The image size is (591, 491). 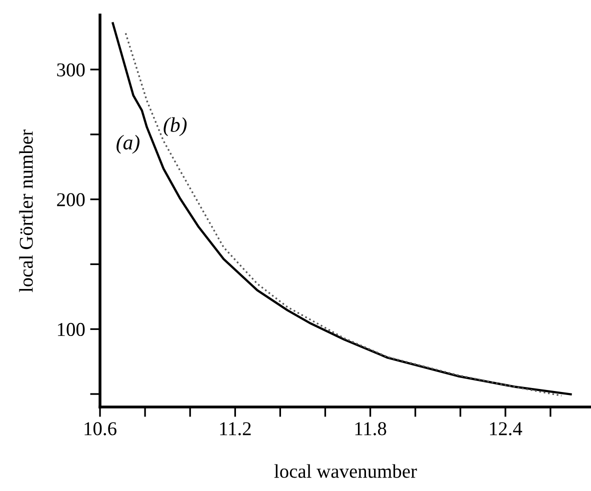 What do you see at coordinates (128, 144) in the screenshot?
I see `annotation: (a)` at bounding box center [128, 144].